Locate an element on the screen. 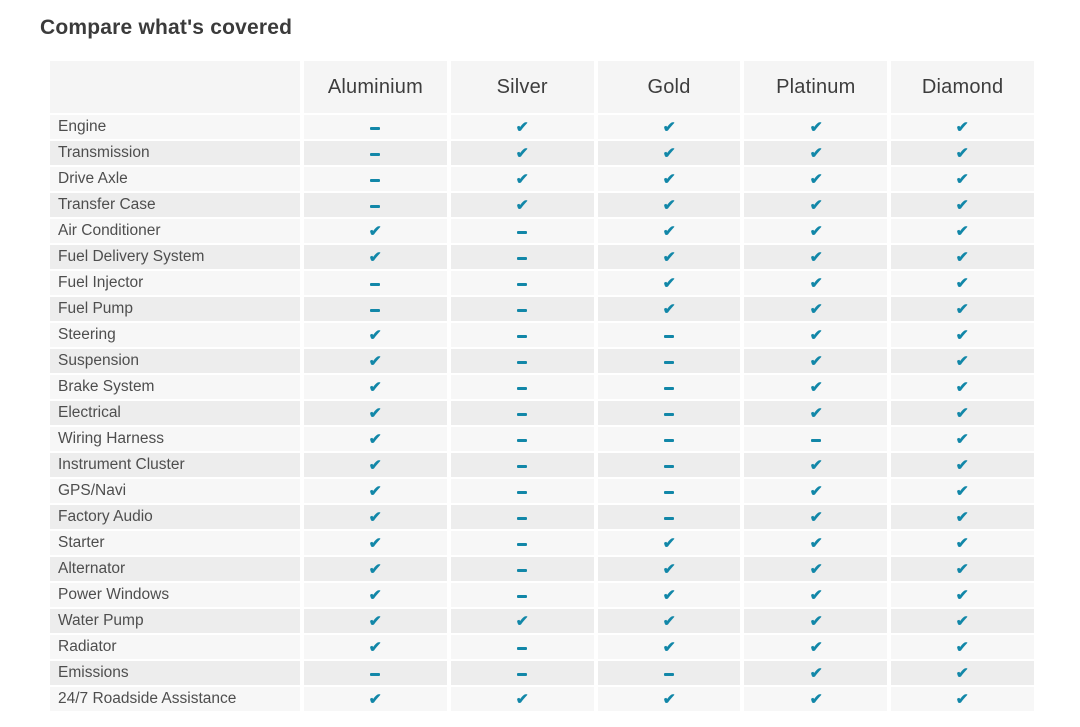 This screenshot has height=727, width=1080. row-label: Fuel Delivery System is located at coordinates (175, 257).